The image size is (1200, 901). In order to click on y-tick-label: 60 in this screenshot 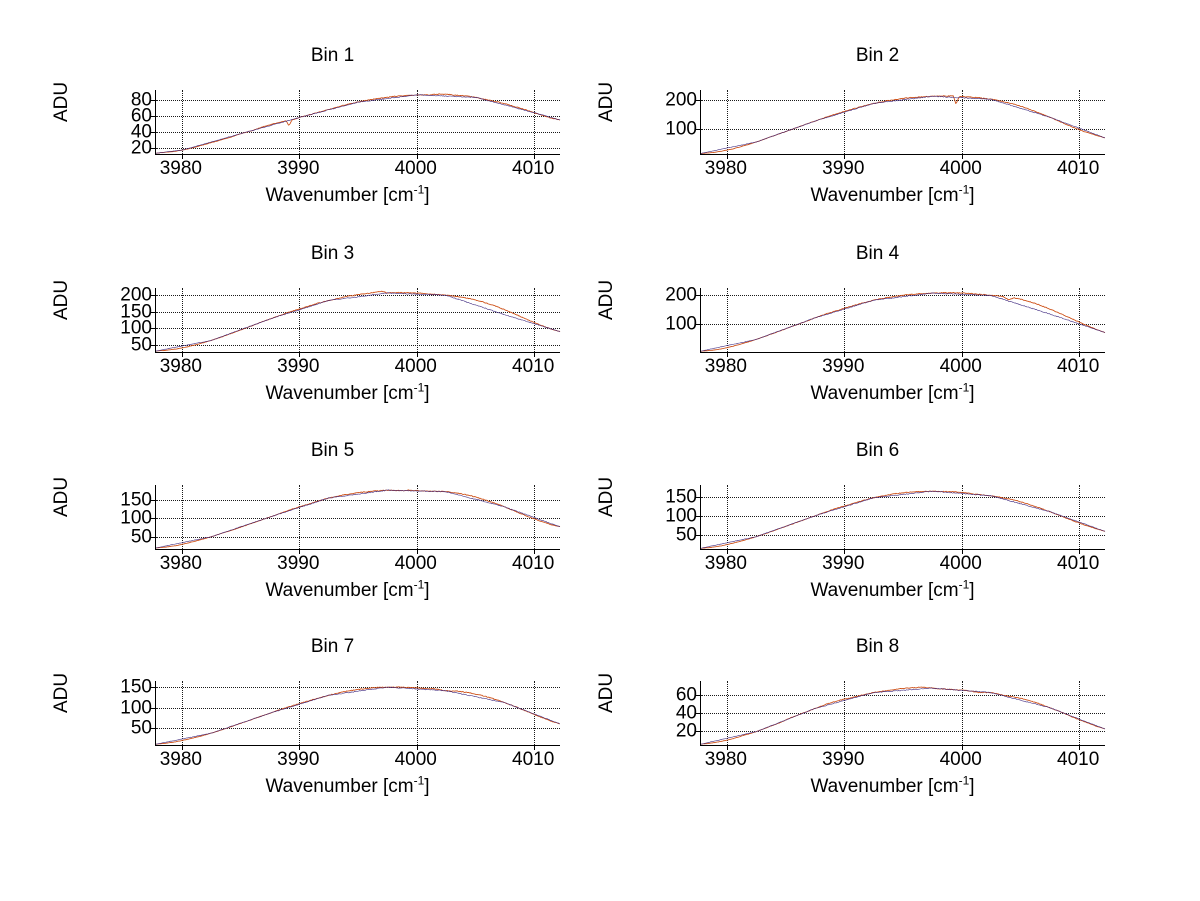, I will do `click(141, 116)`.